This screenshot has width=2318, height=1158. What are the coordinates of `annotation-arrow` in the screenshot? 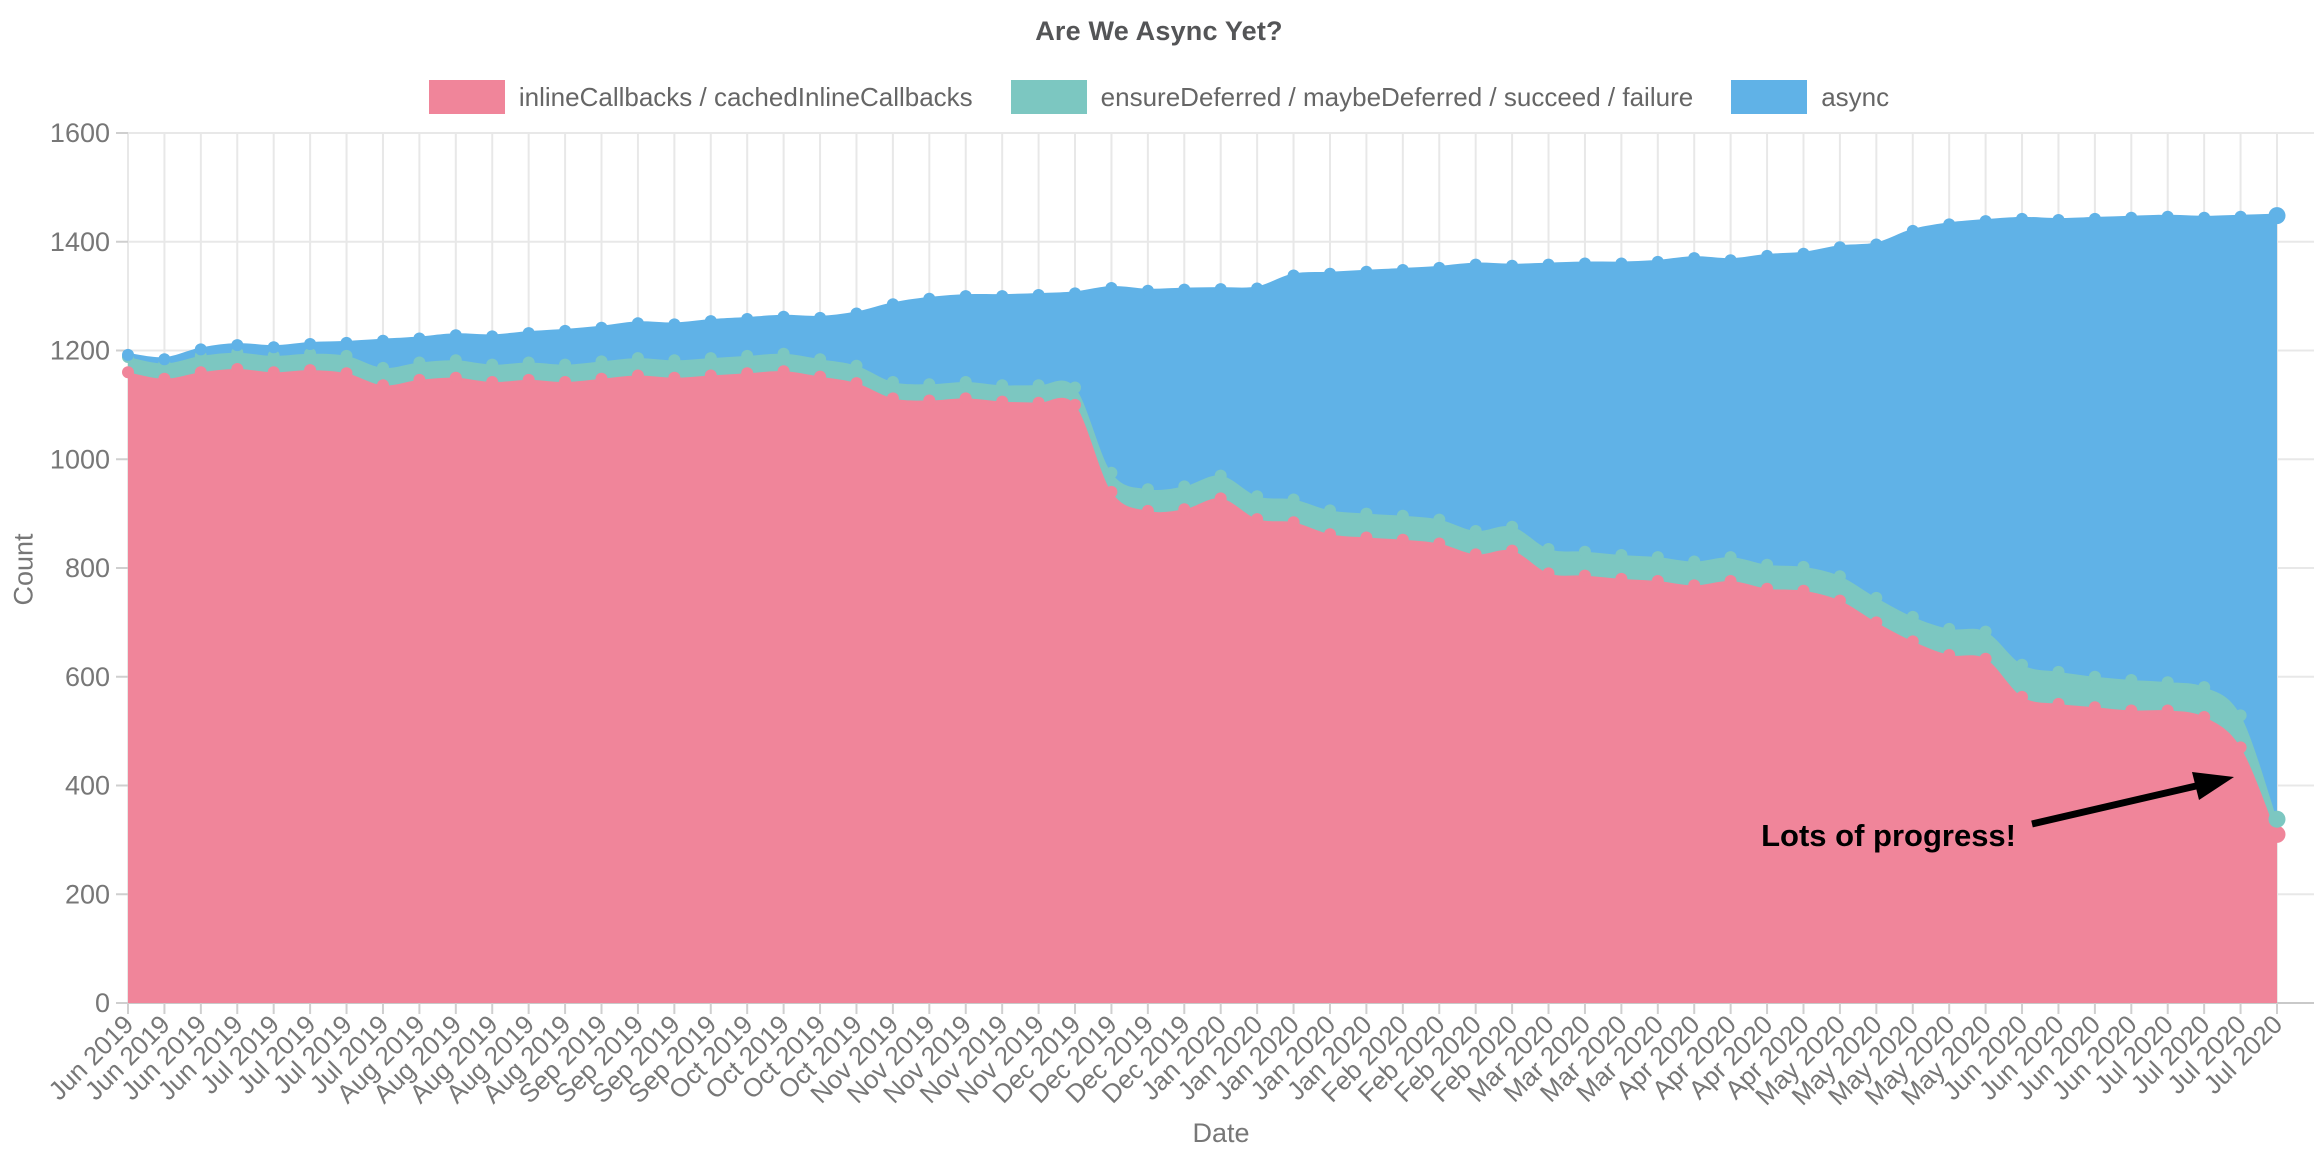 It's located at (2132, 800).